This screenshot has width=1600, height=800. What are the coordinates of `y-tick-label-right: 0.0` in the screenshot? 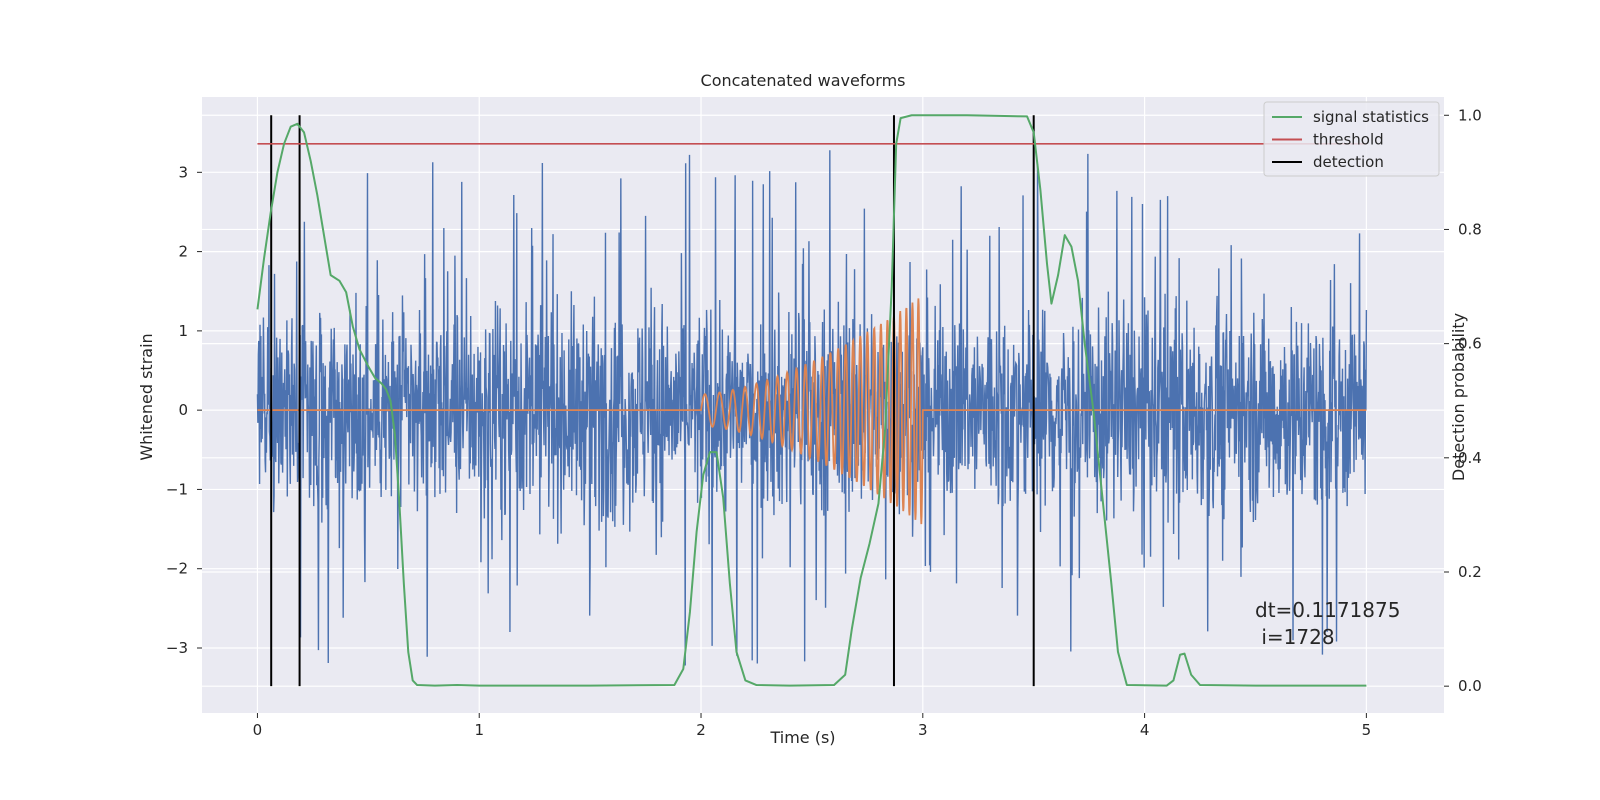 It's located at (1470, 686).